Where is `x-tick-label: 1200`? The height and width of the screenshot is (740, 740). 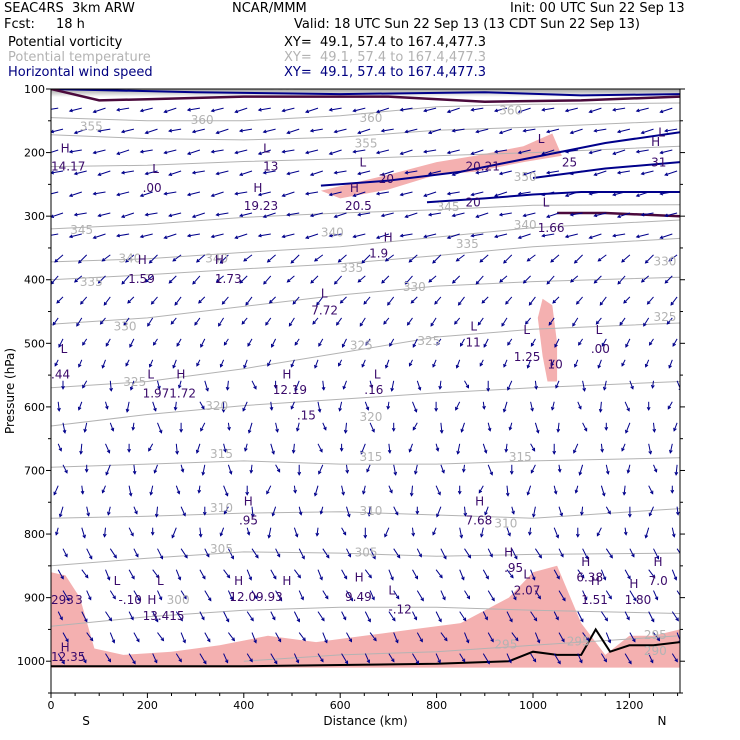
x-tick-label: 1200 is located at coordinates (629, 705).